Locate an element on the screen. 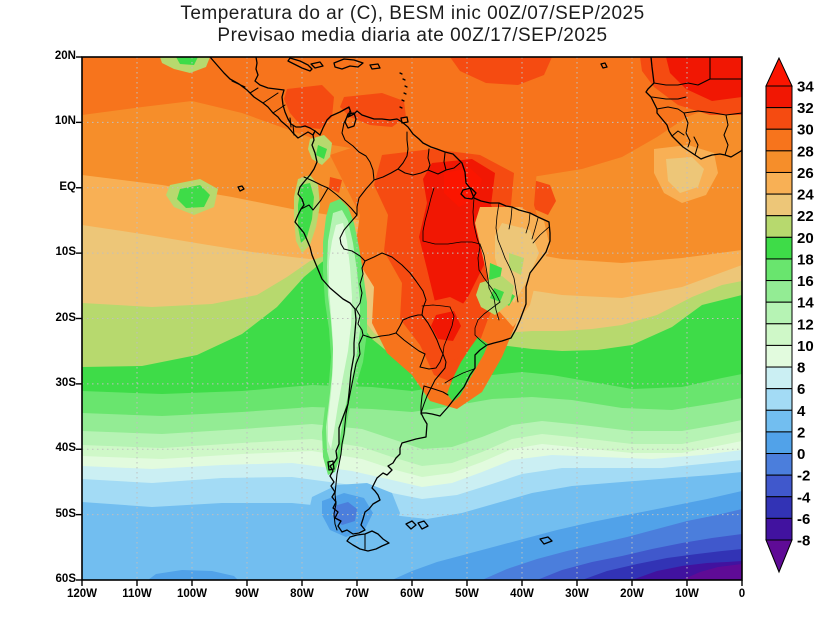 Image resolution: width=825 pixels, height=637 pixels. hispaniola-island is located at coordinates (348, 64).